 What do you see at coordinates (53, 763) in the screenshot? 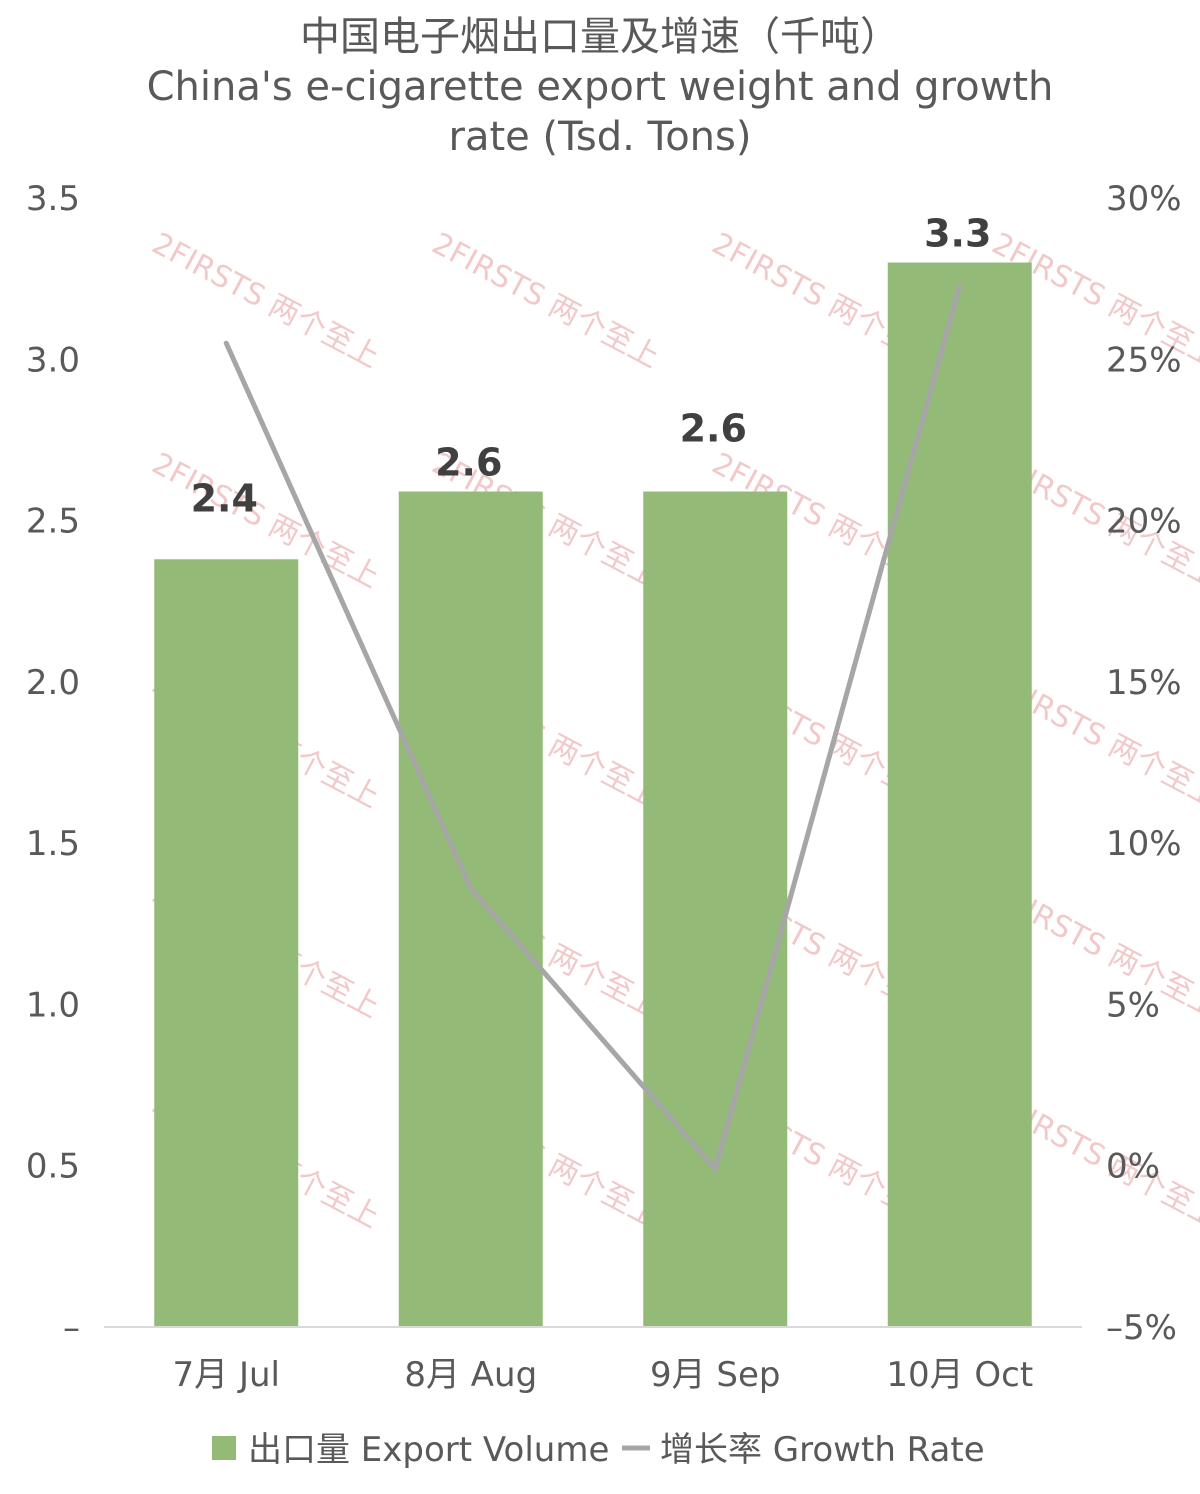
I see `left-axis-tick-labels: – 0.5 1.0 1.5 2.0 2.5 3.0 3.5` at bounding box center [53, 763].